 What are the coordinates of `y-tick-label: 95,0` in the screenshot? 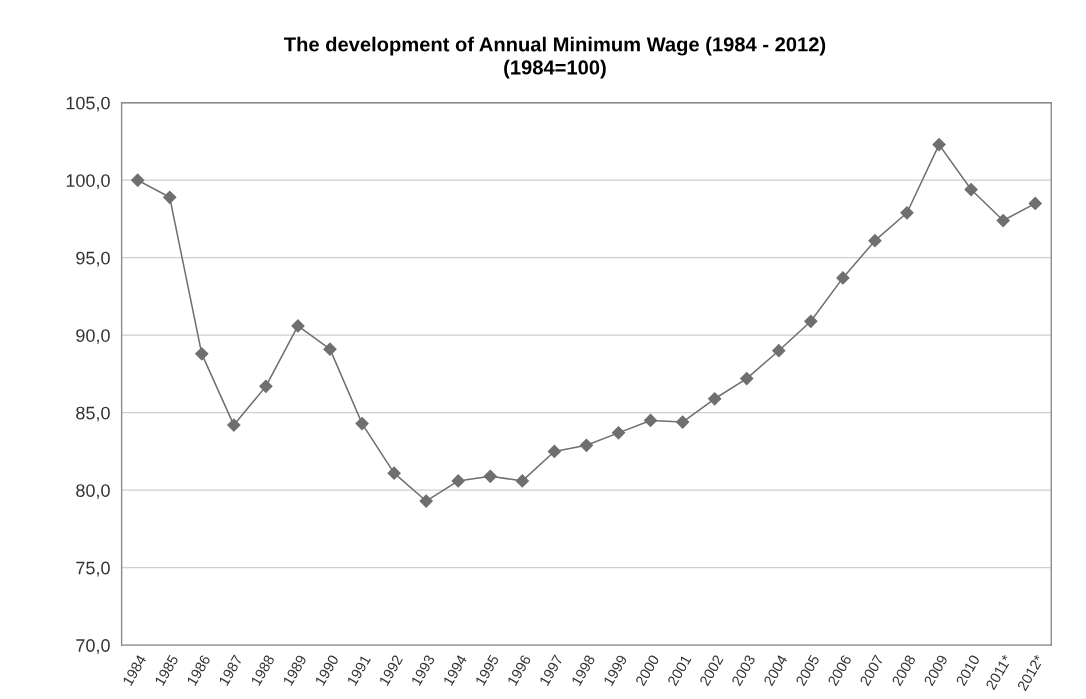 It's located at (93, 259).